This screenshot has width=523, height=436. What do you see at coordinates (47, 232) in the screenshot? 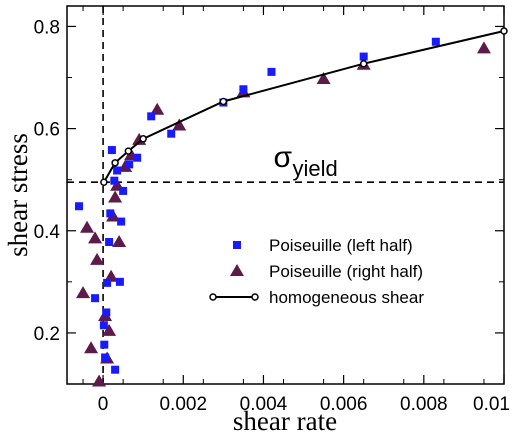
I see `y-tick-label: 0.4` at bounding box center [47, 232].